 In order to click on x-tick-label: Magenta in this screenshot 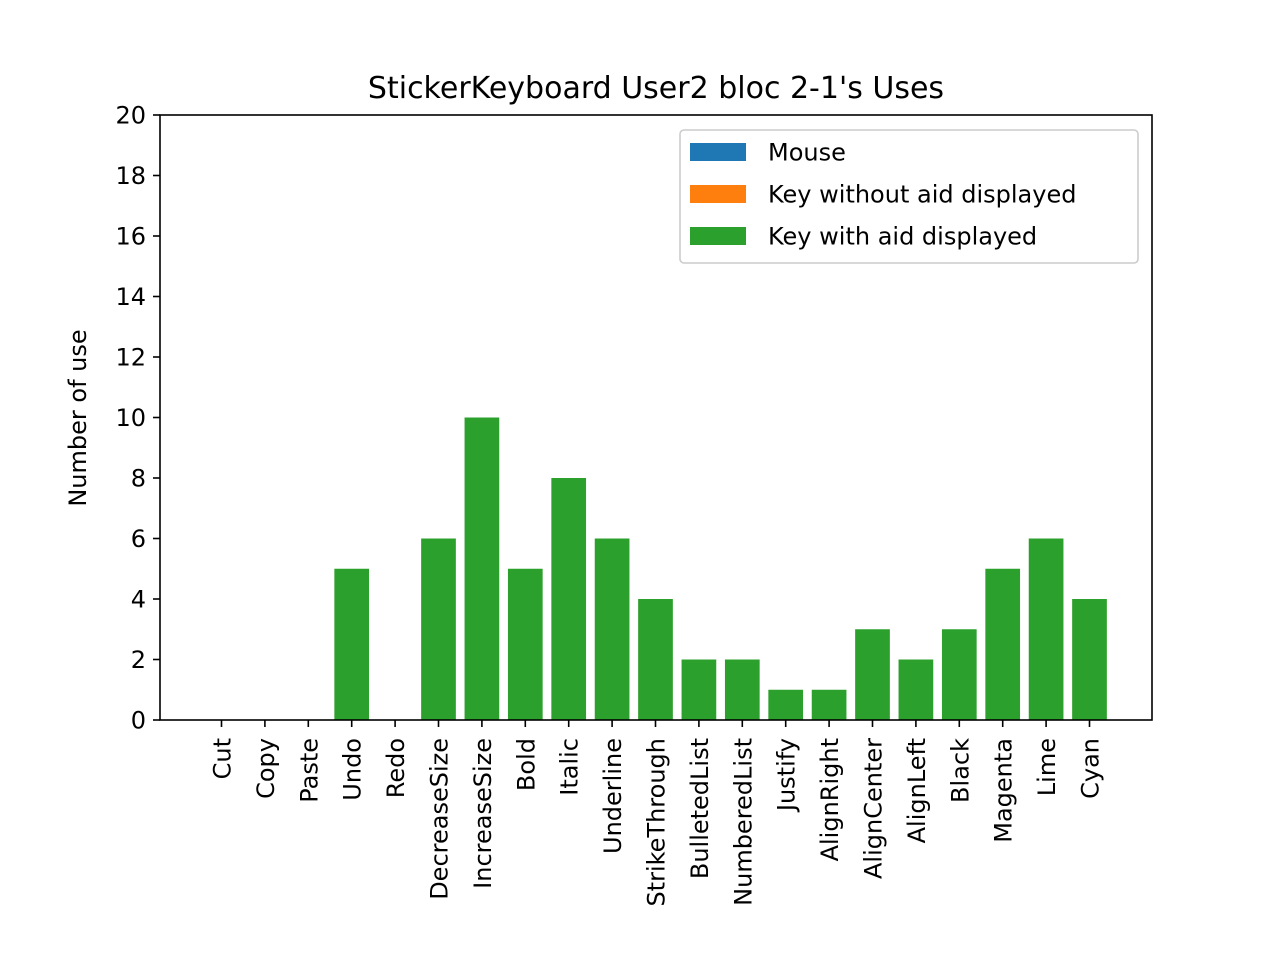, I will do `click(1004, 790)`.